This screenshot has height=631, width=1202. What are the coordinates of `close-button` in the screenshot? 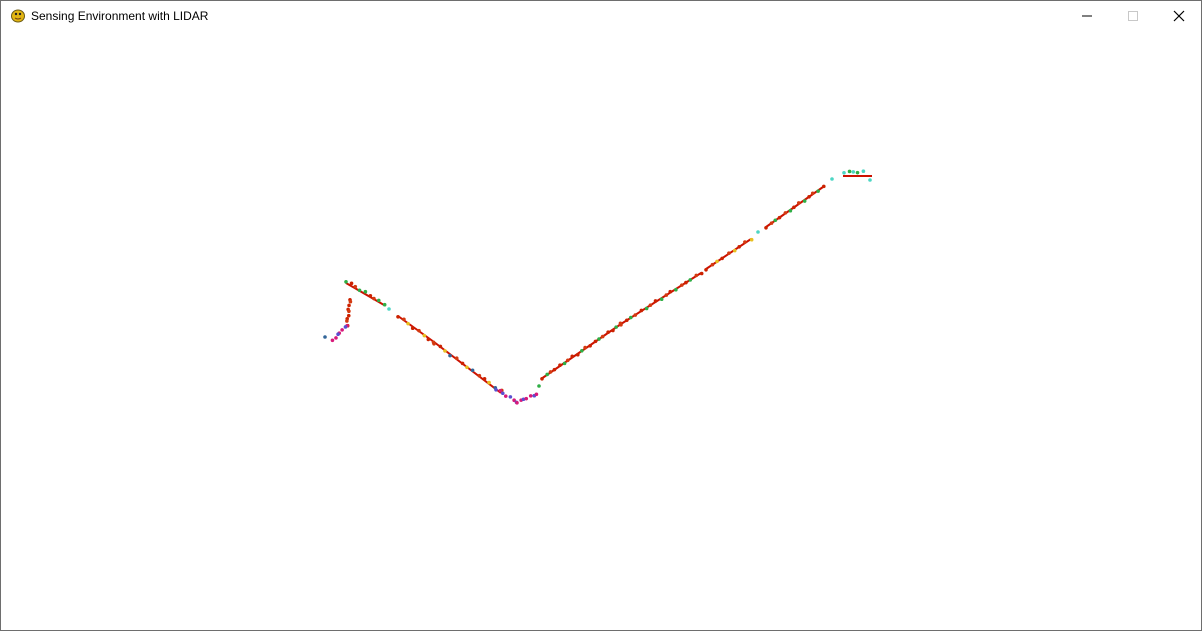 It's located at (1179, 16).